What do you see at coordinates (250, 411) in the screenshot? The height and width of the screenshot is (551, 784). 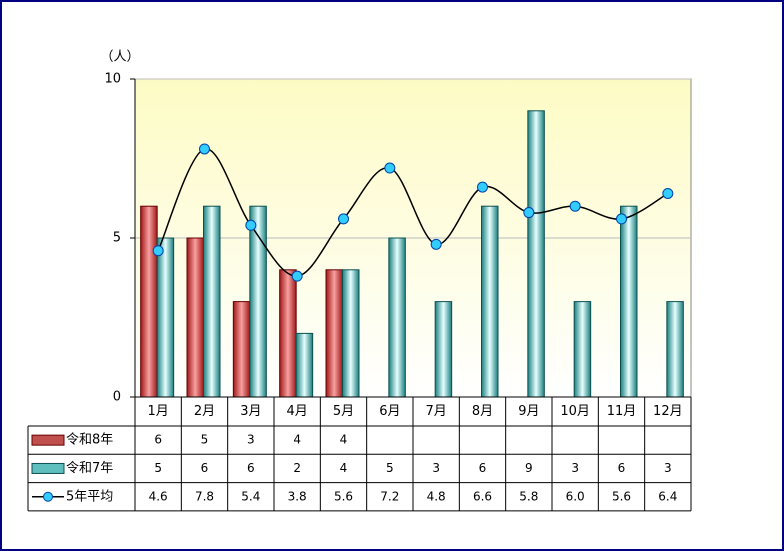 I see `x-tick-label: 3月` at bounding box center [250, 411].